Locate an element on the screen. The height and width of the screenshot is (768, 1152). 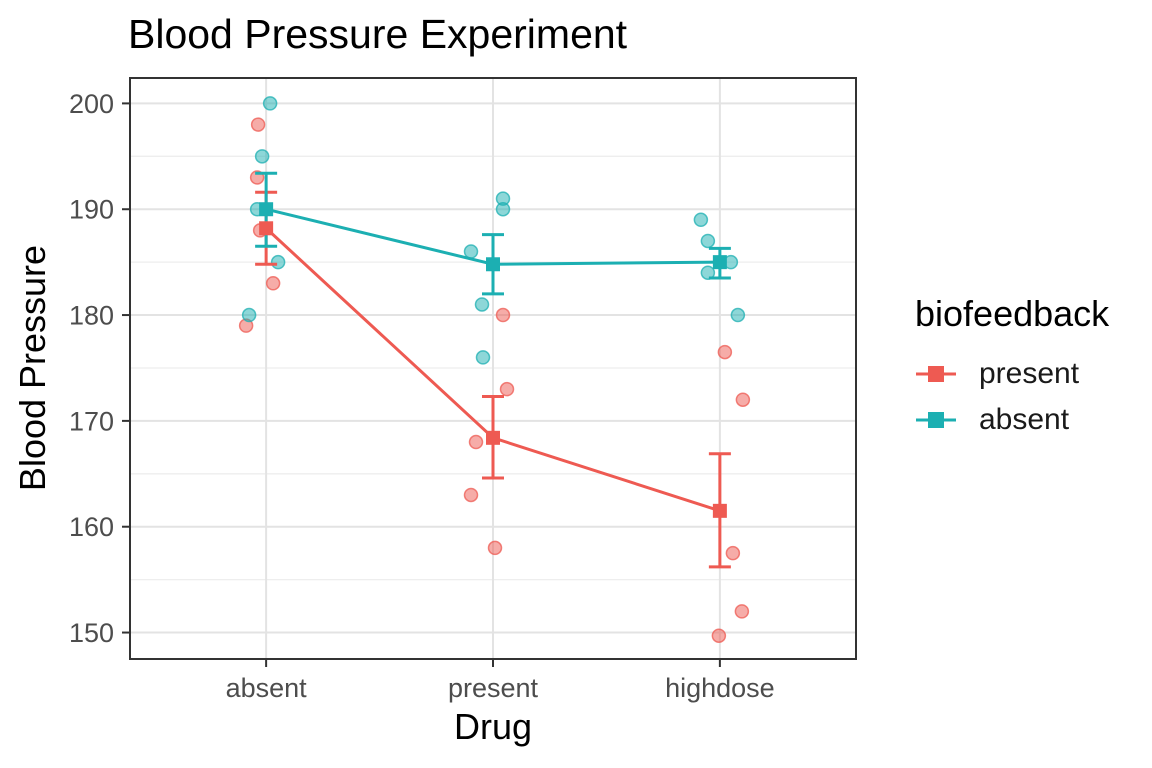
x-axis-title: Drug is located at coordinates (493, 726).